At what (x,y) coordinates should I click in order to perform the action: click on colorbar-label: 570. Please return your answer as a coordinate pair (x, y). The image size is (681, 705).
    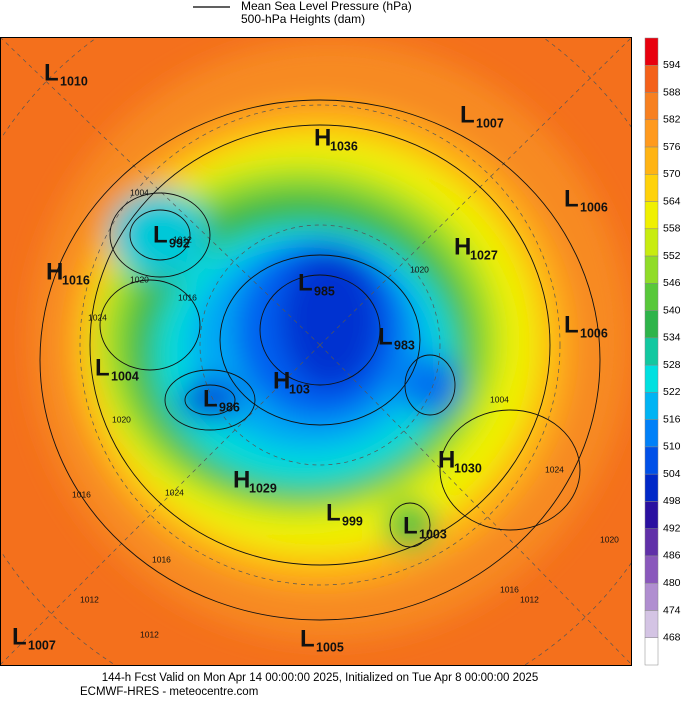
    Looking at the image, I should click on (672, 174).